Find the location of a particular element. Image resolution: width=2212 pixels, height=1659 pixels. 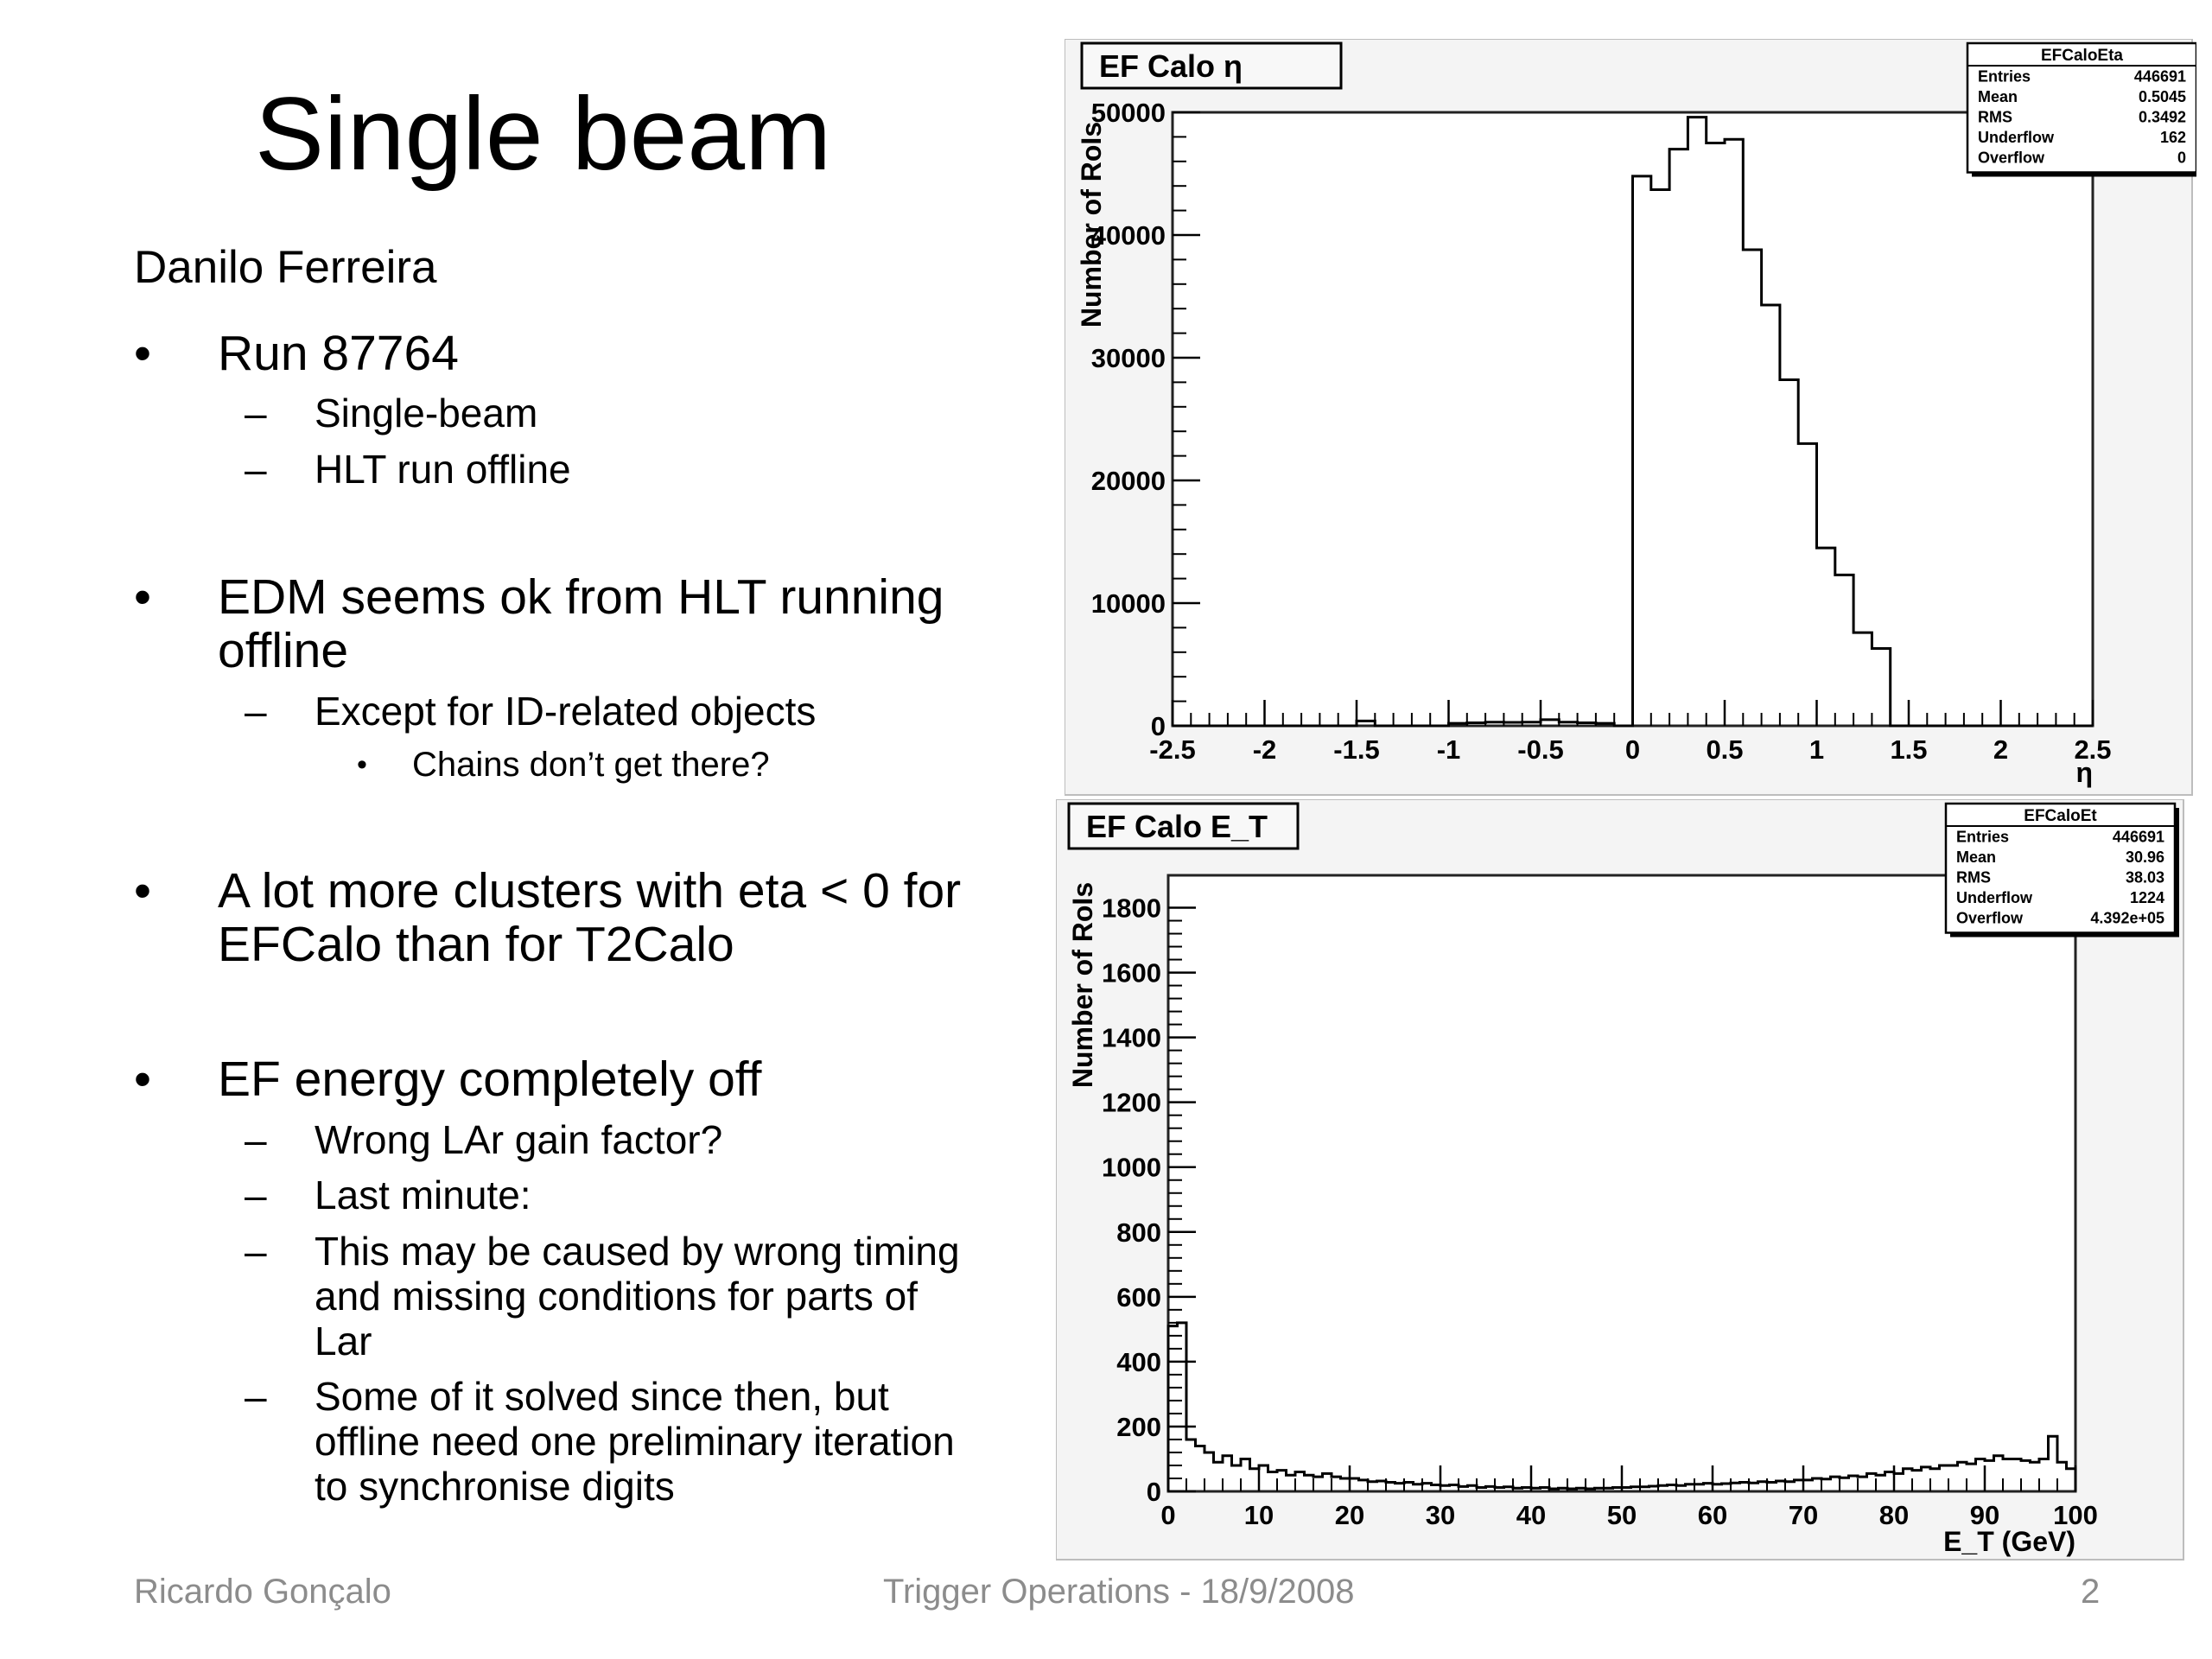

slide-title: Single beam is located at coordinates (543, 134).